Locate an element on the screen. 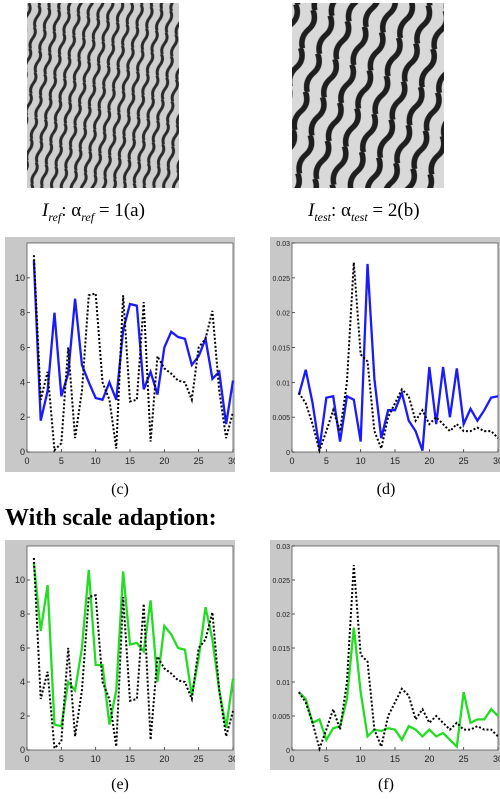  series-line-blue is located at coordinates (398, 357).